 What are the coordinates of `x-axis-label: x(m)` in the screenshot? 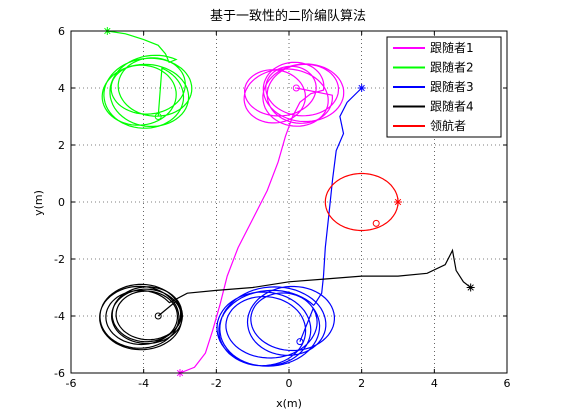 It's located at (289, 403).